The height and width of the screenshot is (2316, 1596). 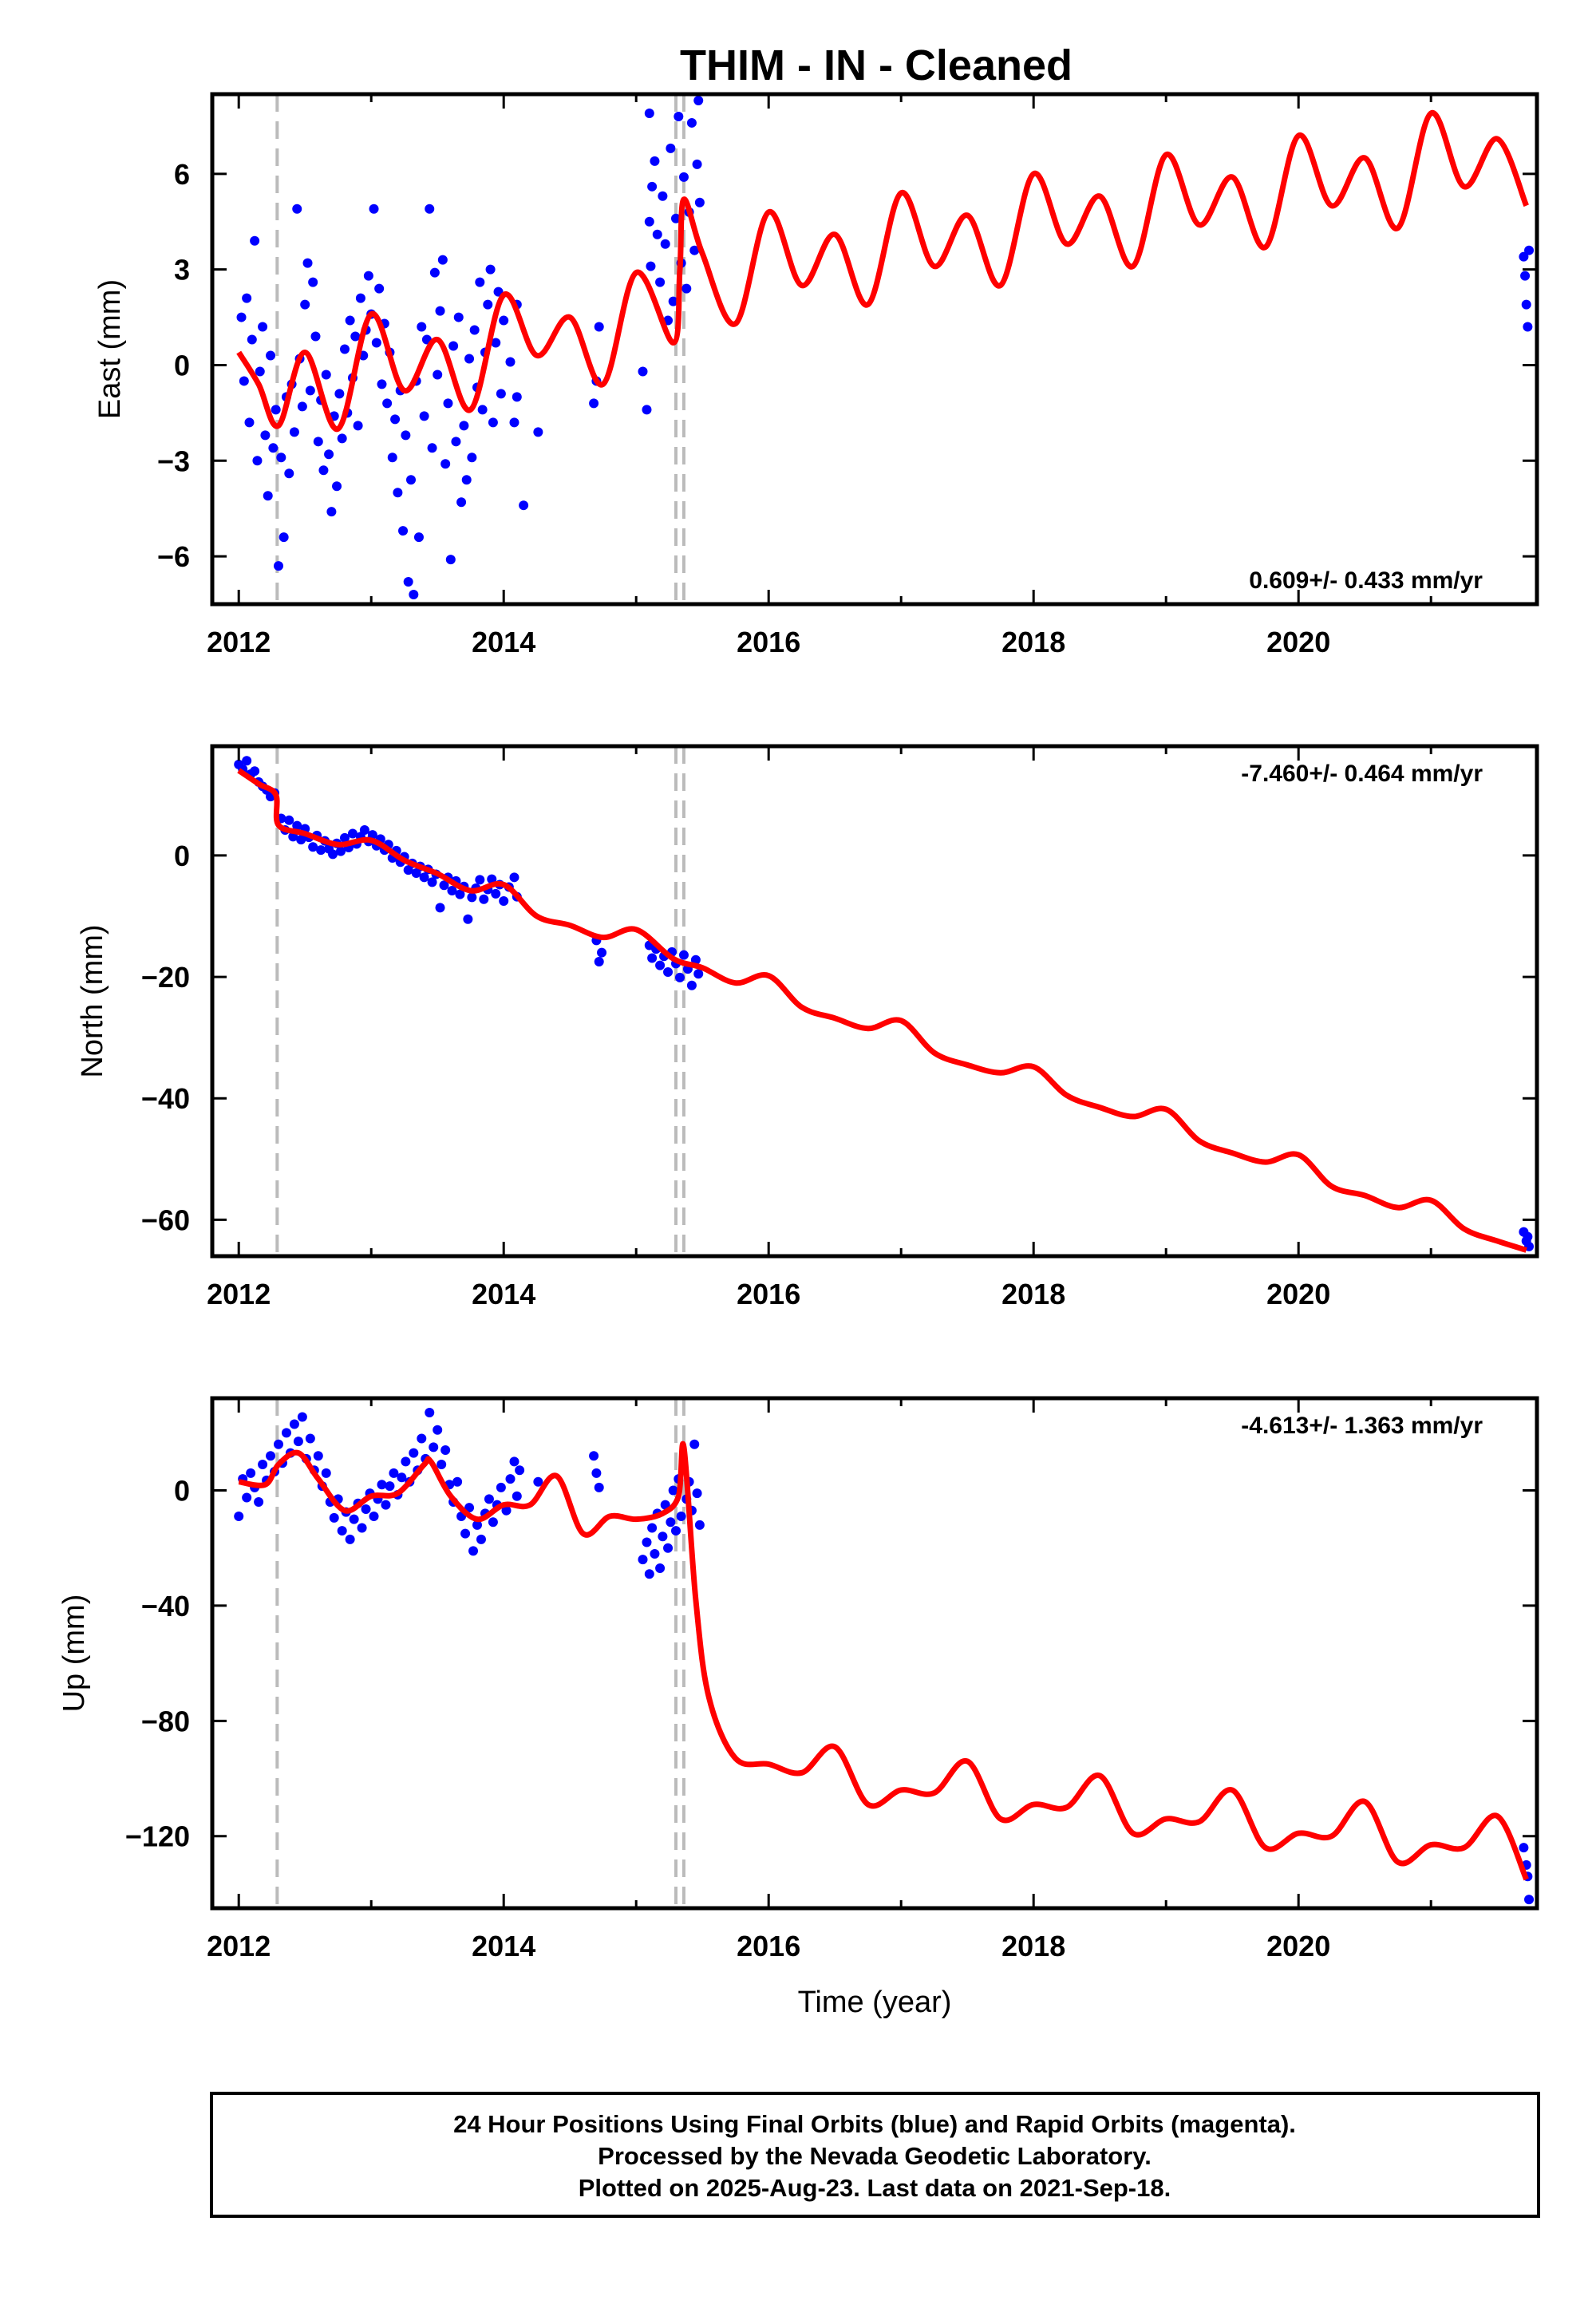 I want to click on rate-label: -7.460+/- 0.464 mm/yr, so click(x=1362, y=774).